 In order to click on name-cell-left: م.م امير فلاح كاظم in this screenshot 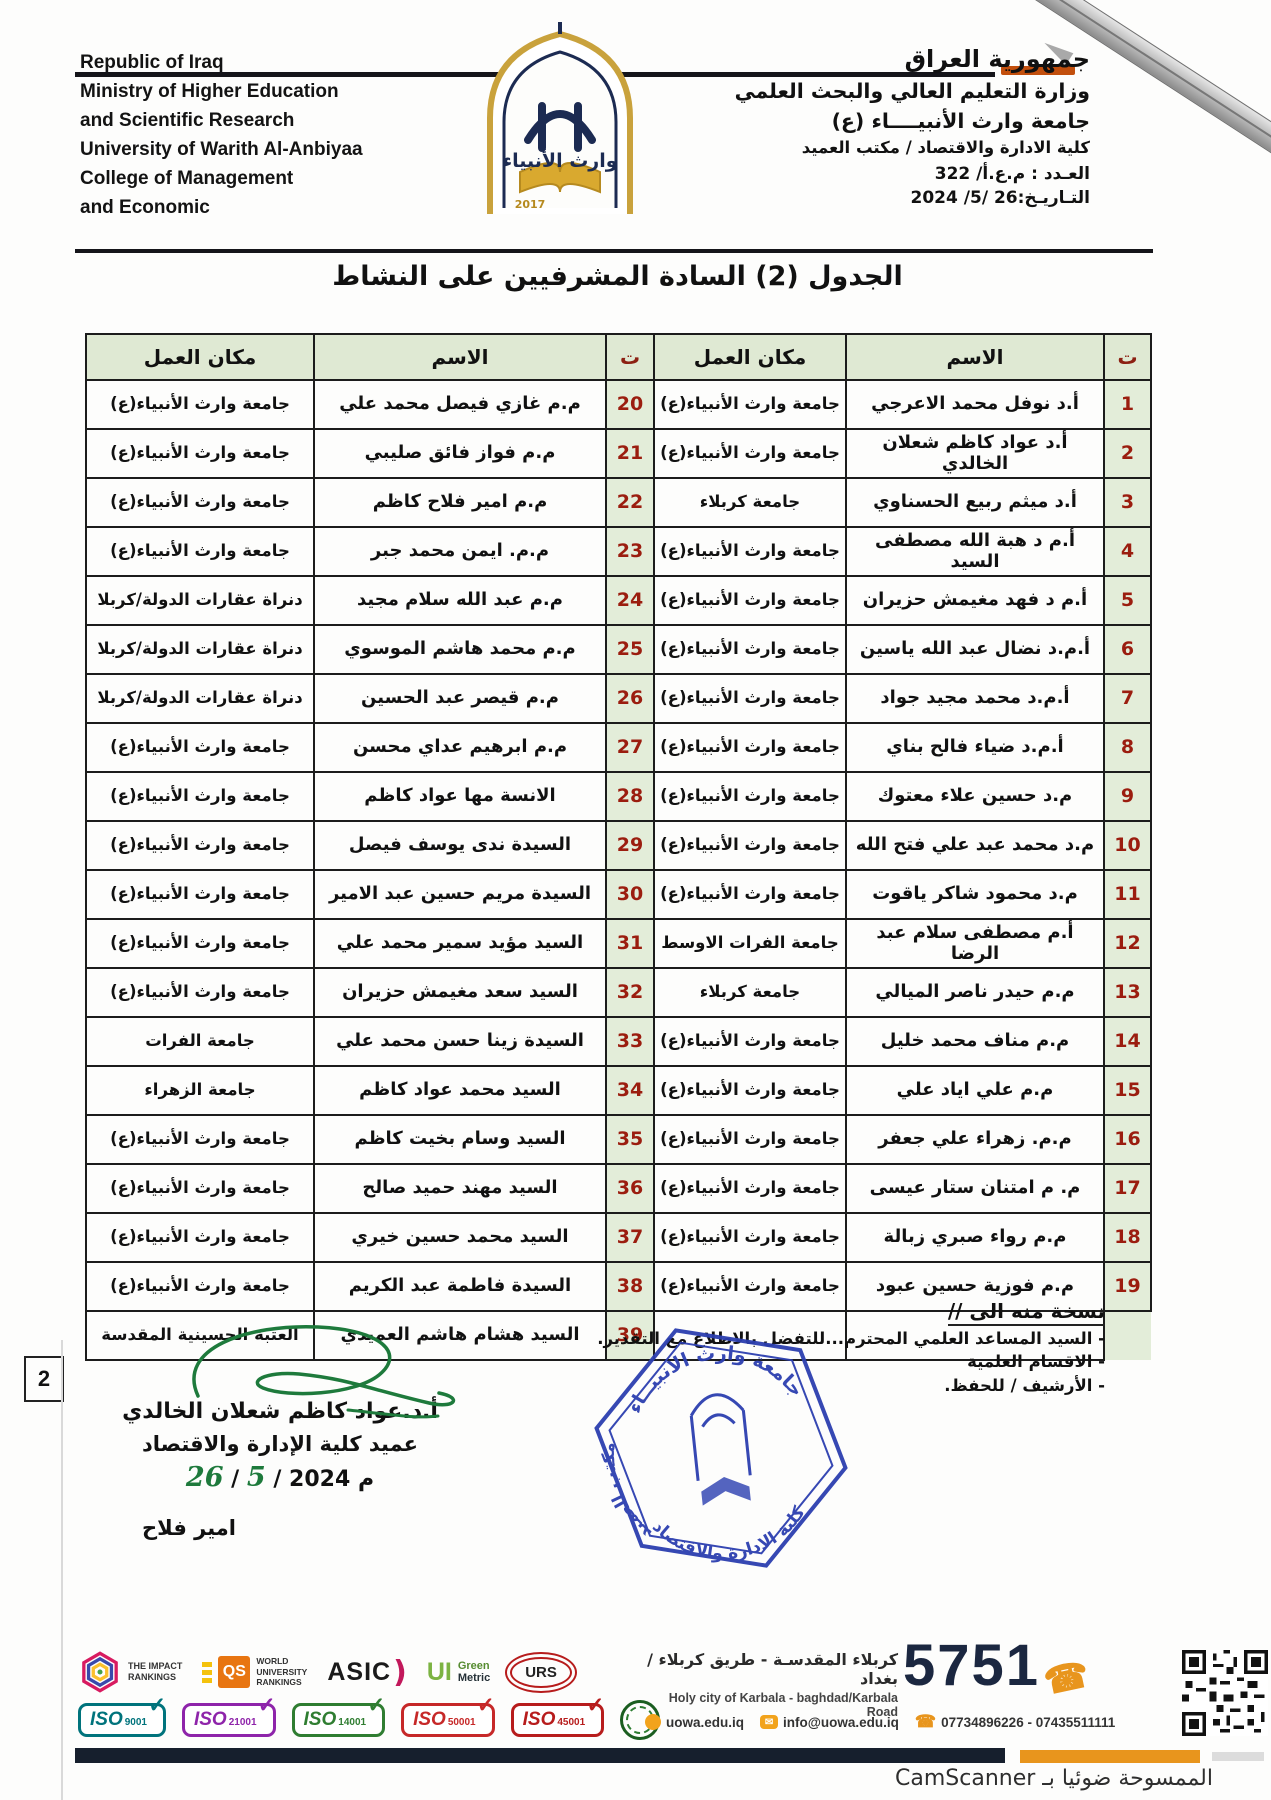, I will do `click(460, 502)`.